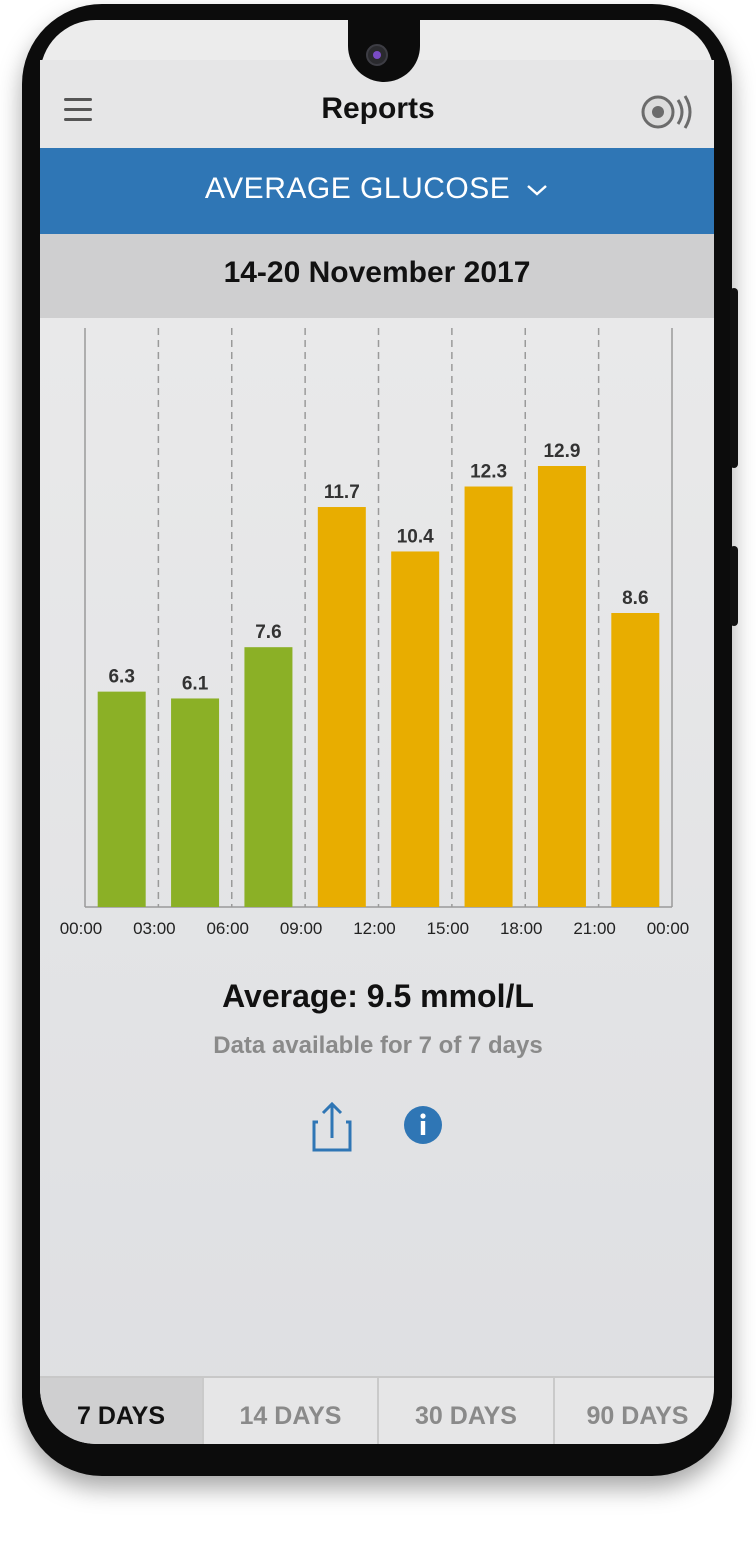 This screenshot has height=1544, width=756. What do you see at coordinates (635, 598) in the screenshot?
I see `bar-value-label: 8.6` at bounding box center [635, 598].